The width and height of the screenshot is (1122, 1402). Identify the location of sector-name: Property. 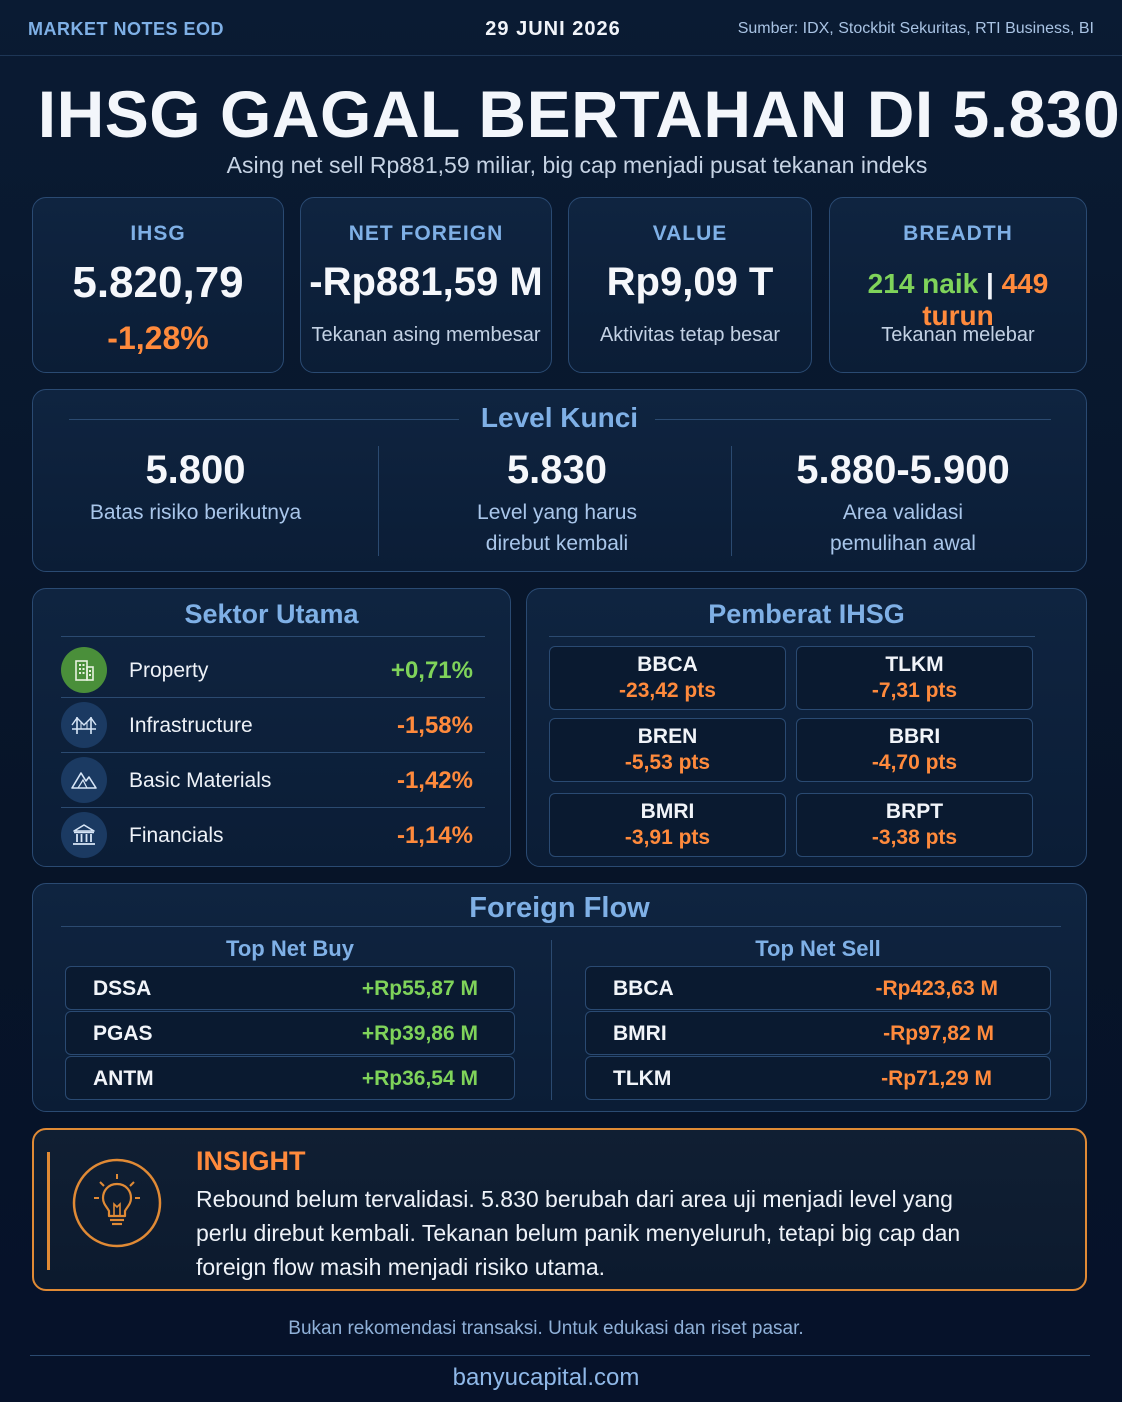
(169, 670).